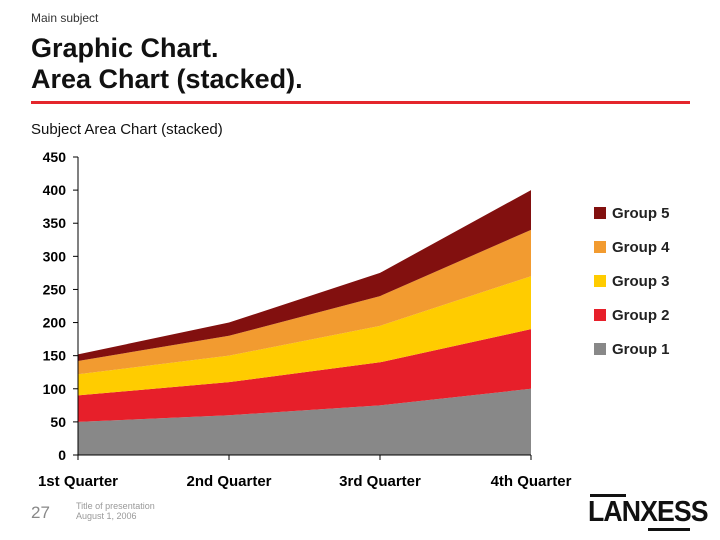 This screenshot has width=720, height=540. I want to click on y-tick-label: 450, so click(55, 157).